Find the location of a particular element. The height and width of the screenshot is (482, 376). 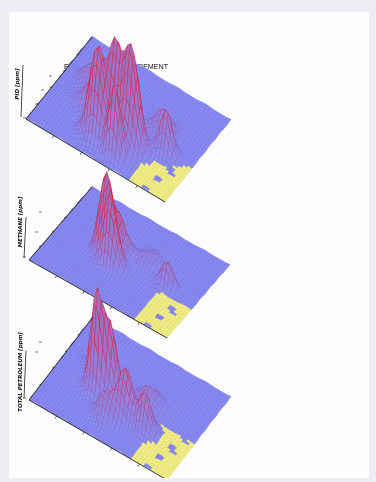

pid-axes is located at coordinates (93, 119).